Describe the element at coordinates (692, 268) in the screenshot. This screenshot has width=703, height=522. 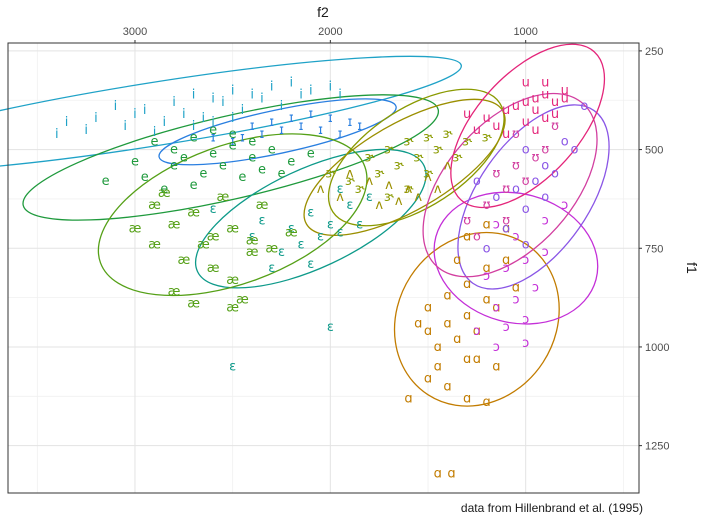
I see `y-axis-title: f1` at that location.